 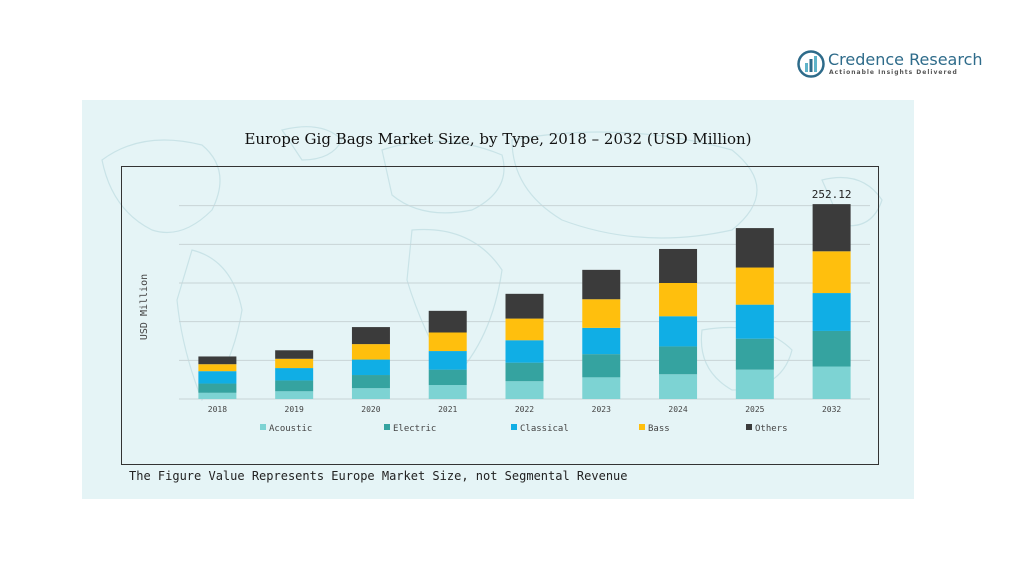 What do you see at coordinates (905, 59) in the screenshot?
I see `brand-name: Credence Research` at bounding box center [905, 59].